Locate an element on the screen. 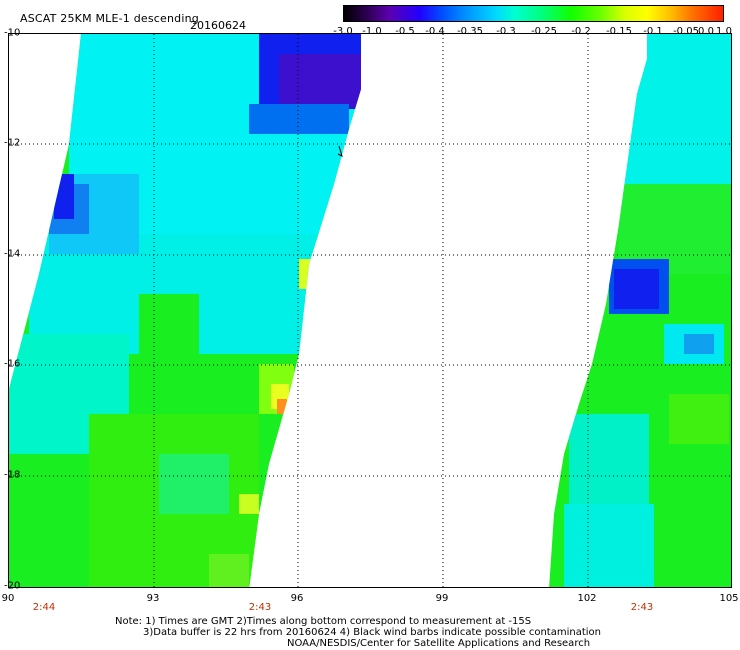 This screenshot has width=740, height=650. map-title: ASCAT 25KM MLE-1 descending is located at coordinates (109, 18).